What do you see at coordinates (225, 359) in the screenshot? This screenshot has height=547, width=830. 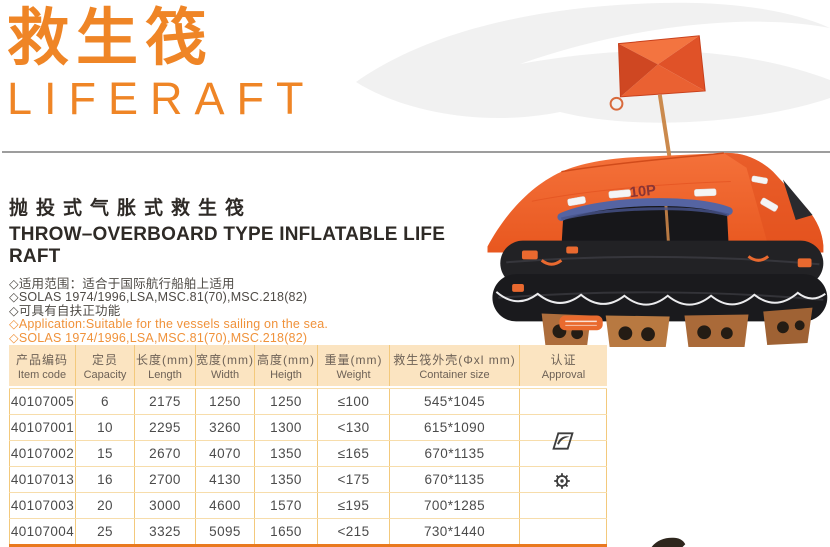 I see `column-header-cn: 宽度(mm)` at bounding box center [225, 359].